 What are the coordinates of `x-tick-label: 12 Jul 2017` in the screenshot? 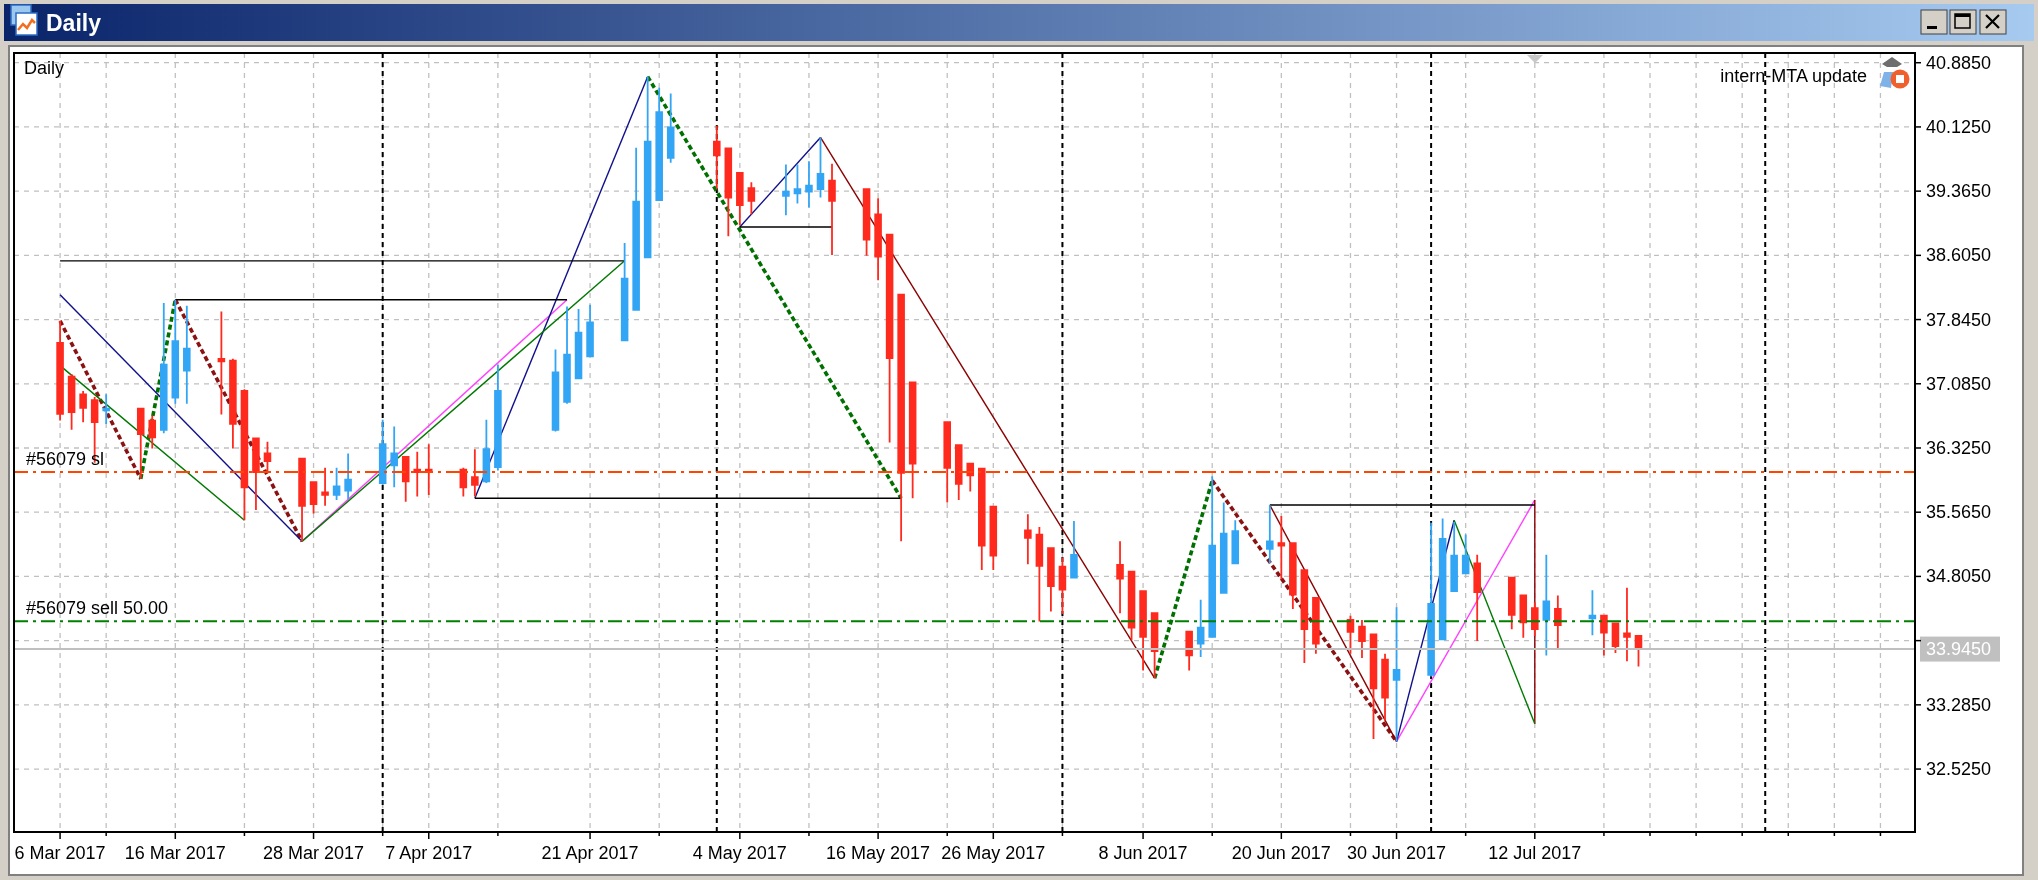 It's located at (1535, 853).